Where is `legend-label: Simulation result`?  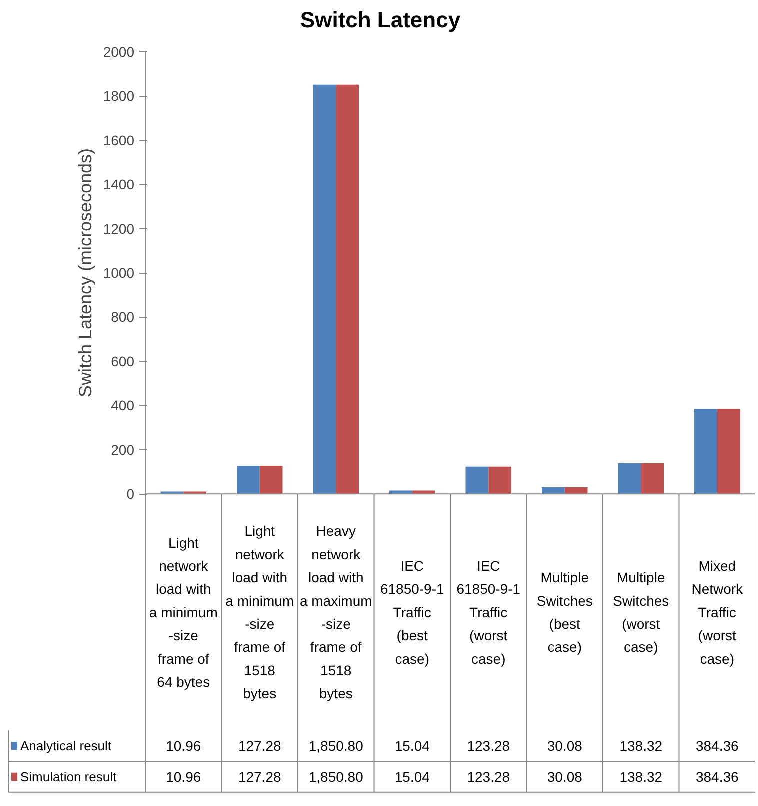 legend-label: Simulation result is located at coordinates (68, 776).